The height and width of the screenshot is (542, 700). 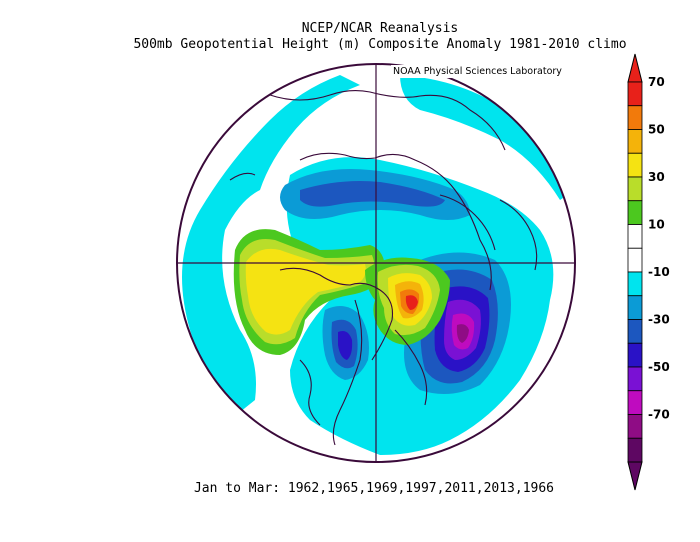 I want to click on colorbar-top-arrow, so click(x=635, y=68).